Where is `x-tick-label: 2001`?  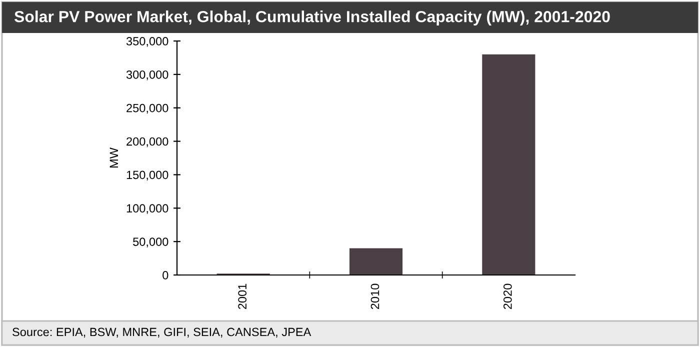
x-tick-label: 2001 is located at coordinates (242, 296).